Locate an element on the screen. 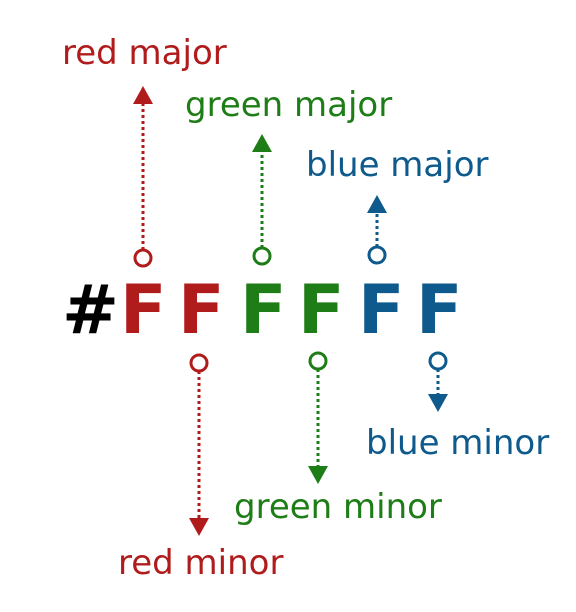 This screenshot has width=576, height=612. green-minor-label: green minor is located at coordinates (338, 507).